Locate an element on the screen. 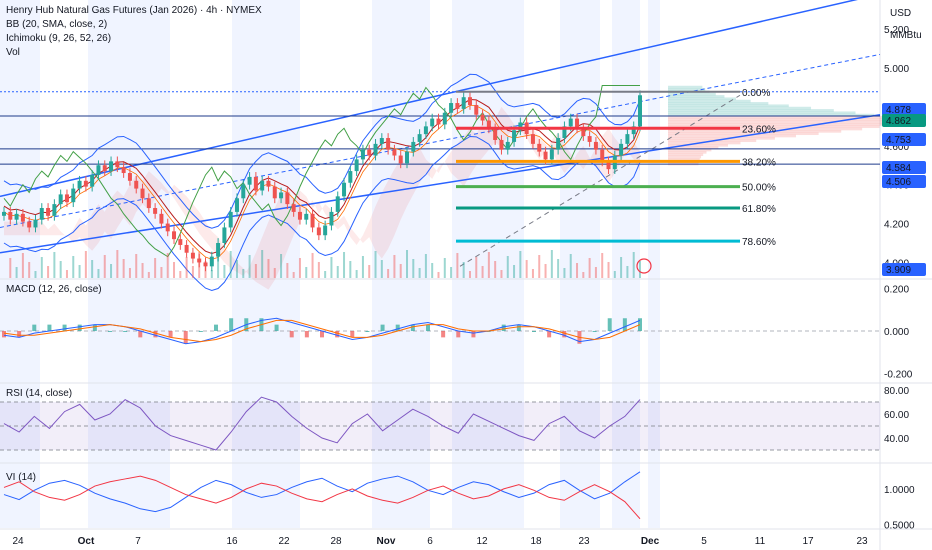 This screenshot has width=932, height=550. rsi-label: RSI (14, close) is located at coordinates (39, 393).